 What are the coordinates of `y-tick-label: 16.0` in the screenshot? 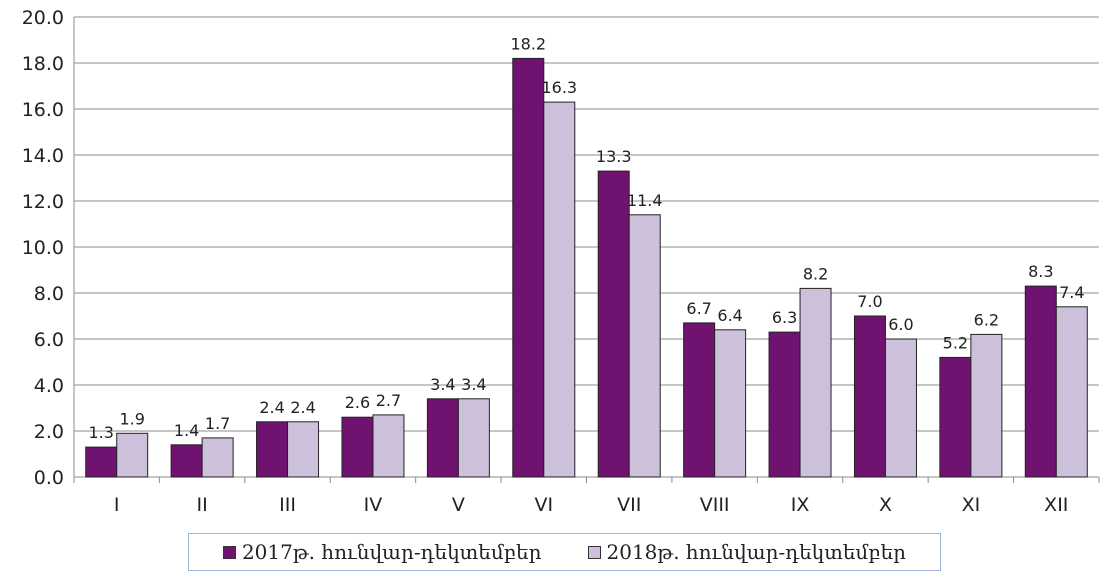 It's located at (43, 110).